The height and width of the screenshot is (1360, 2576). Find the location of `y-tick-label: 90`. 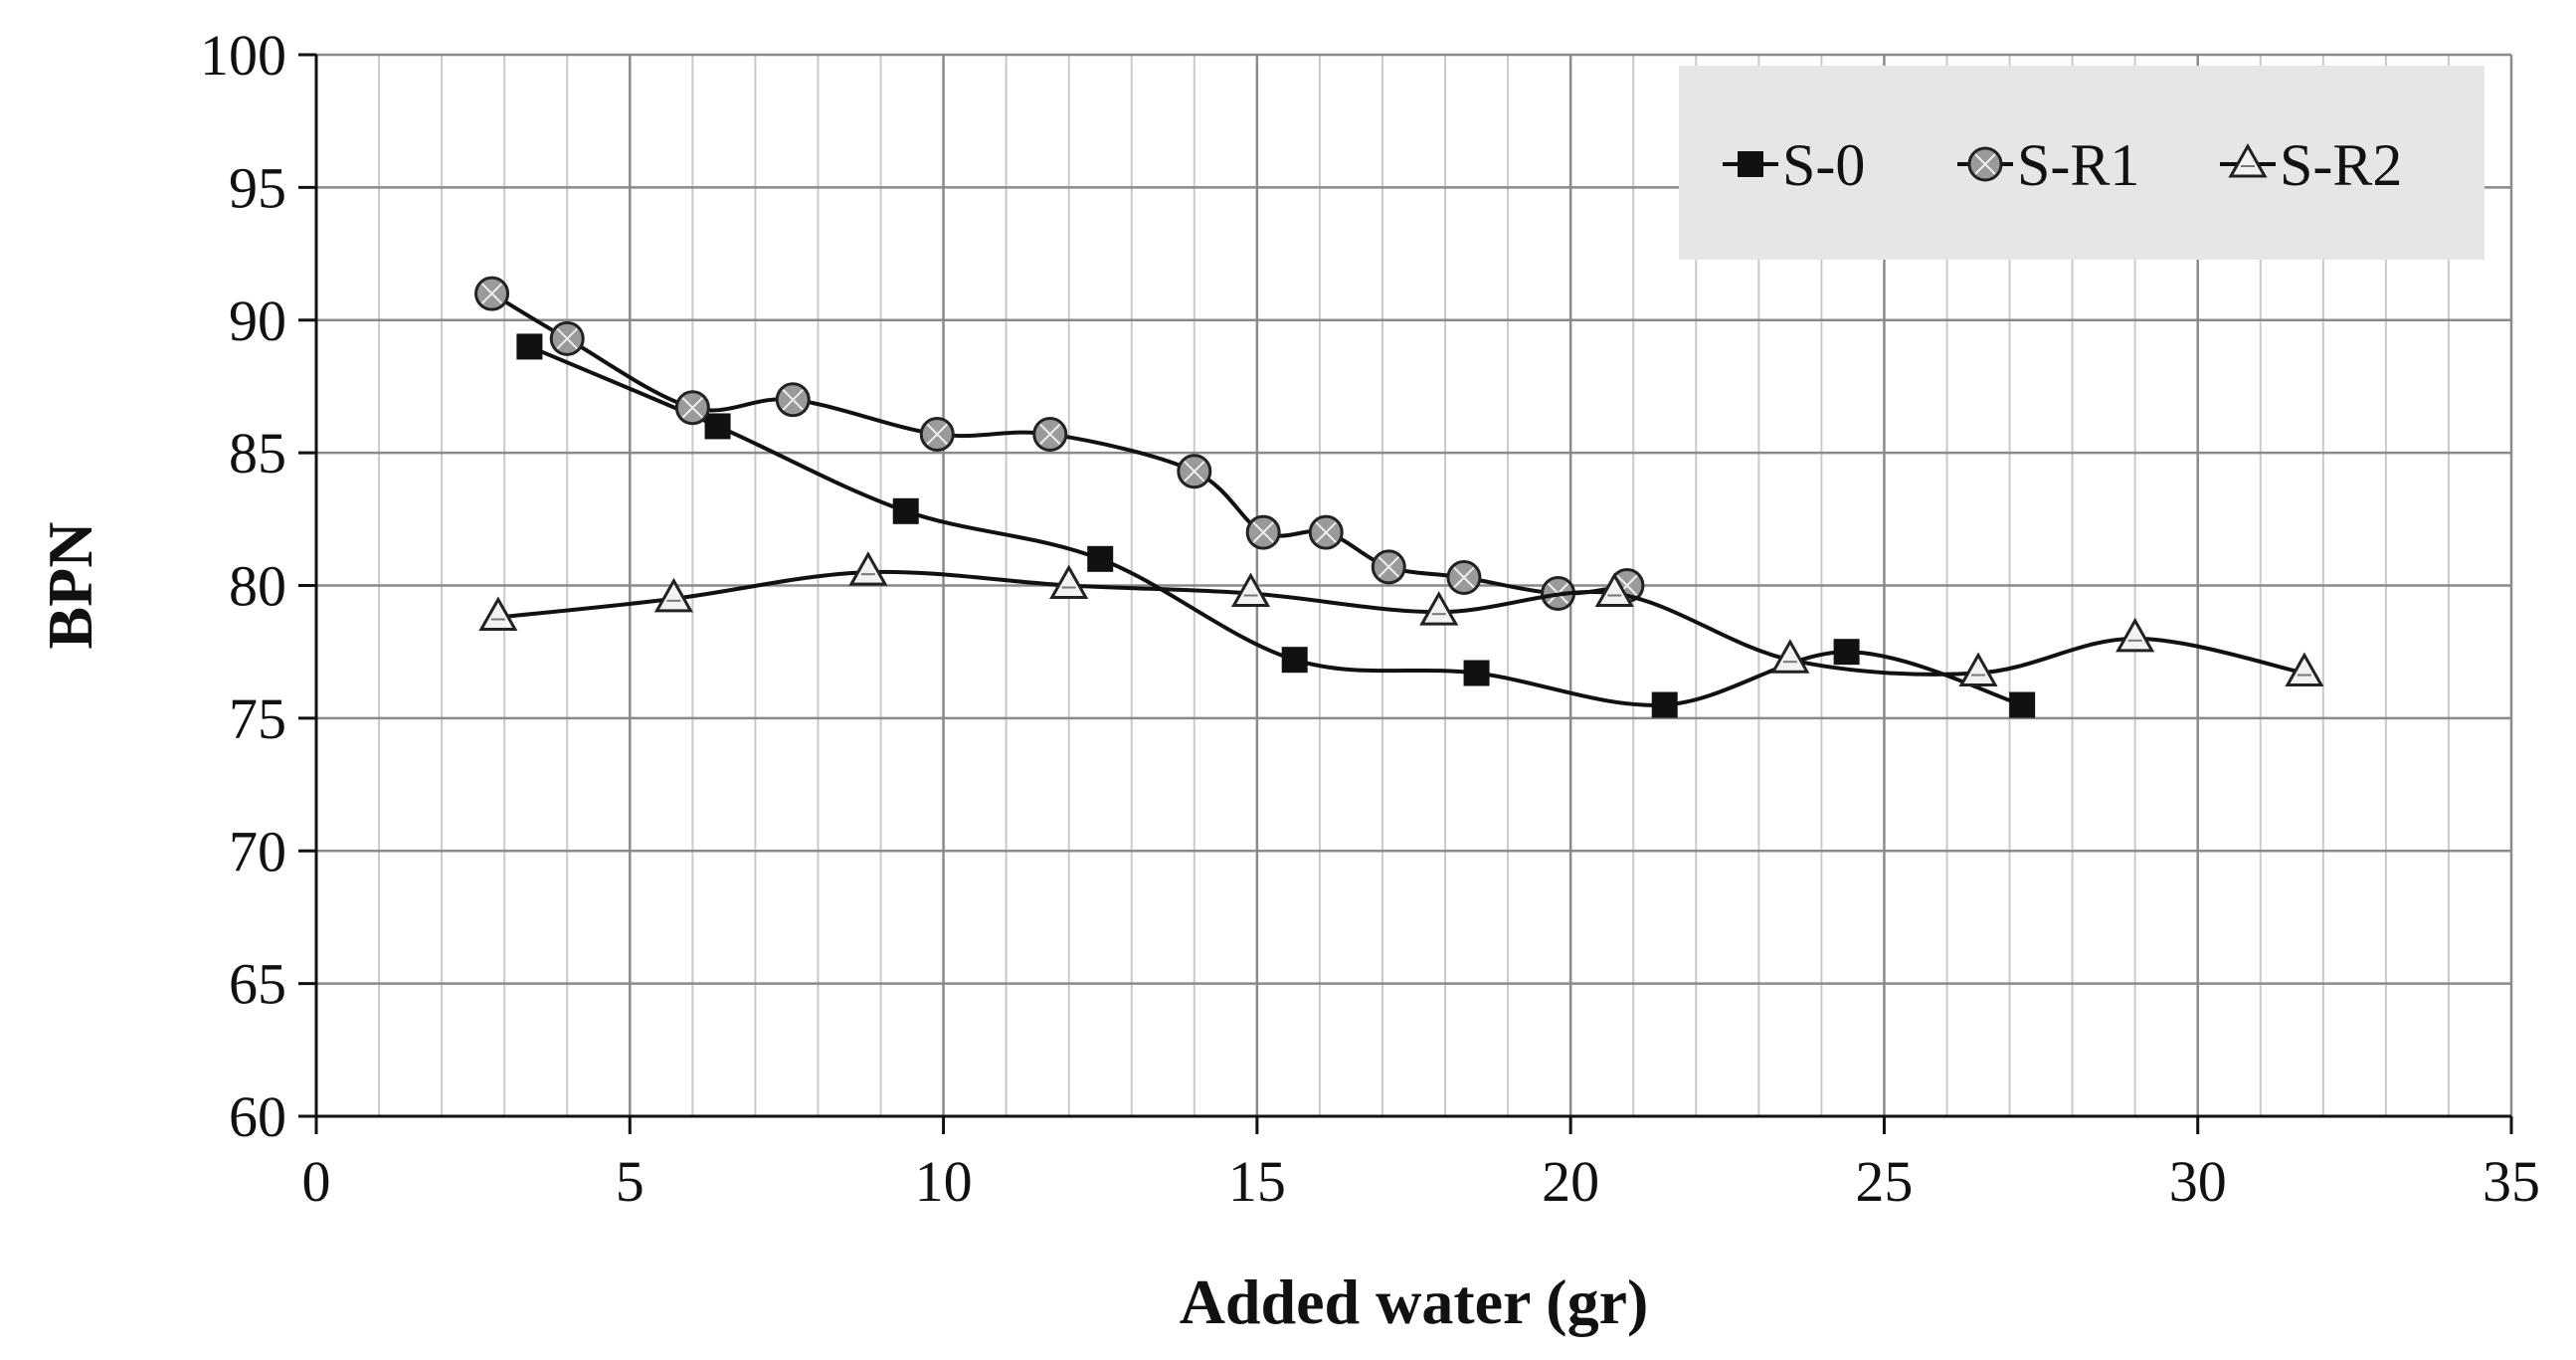

y-tick-label: 90 is located at coordinates (257, 321).